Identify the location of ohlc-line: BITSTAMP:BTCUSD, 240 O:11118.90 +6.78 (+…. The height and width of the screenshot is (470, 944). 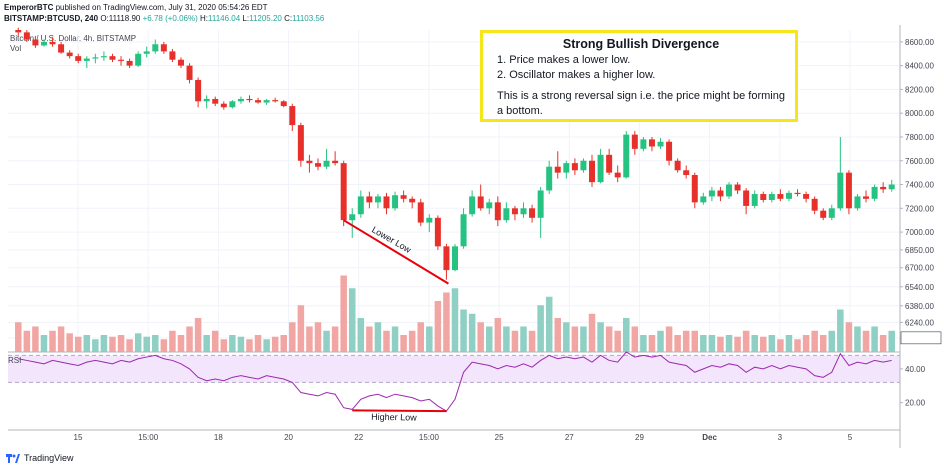
(164, 18).